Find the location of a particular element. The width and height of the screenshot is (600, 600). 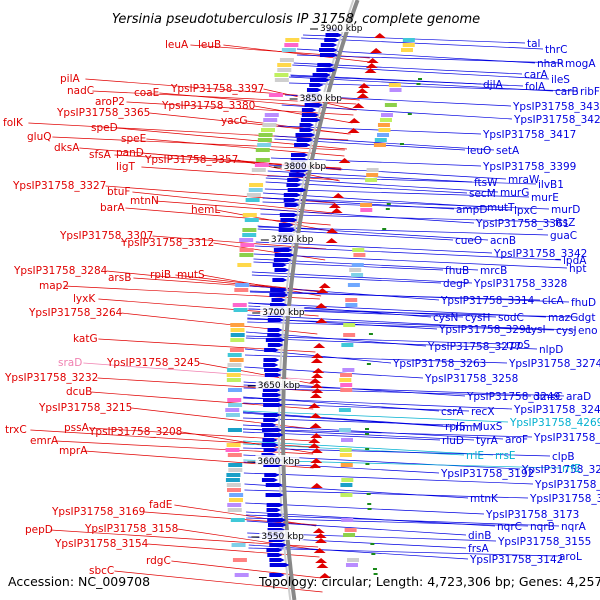

gene-label: btuF is located at coordinates (118, 192).